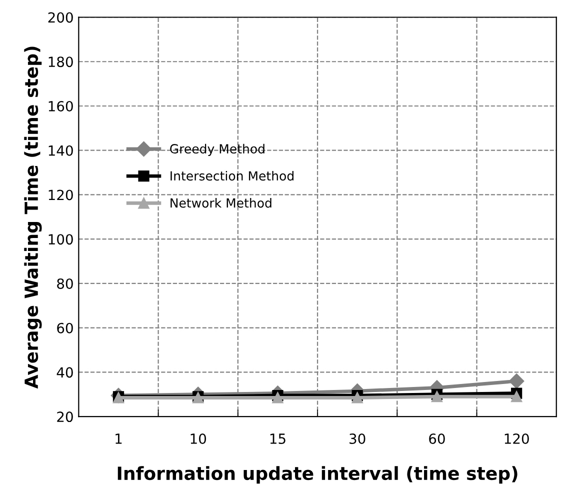 The width and height of the screenshot is (562, 493). I want to click on legend-label: Intersection Method, so click(232, 175).